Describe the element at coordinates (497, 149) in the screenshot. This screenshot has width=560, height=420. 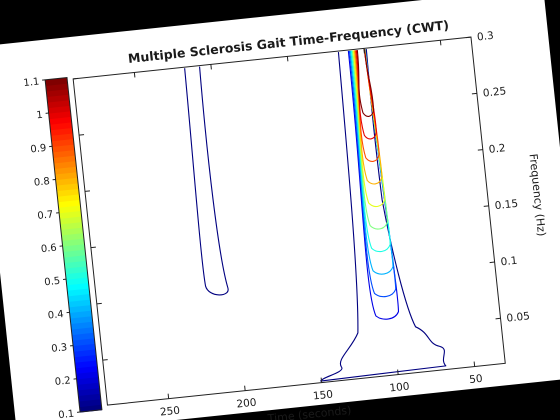
I see `y-tick-label: 0.2` at that location.